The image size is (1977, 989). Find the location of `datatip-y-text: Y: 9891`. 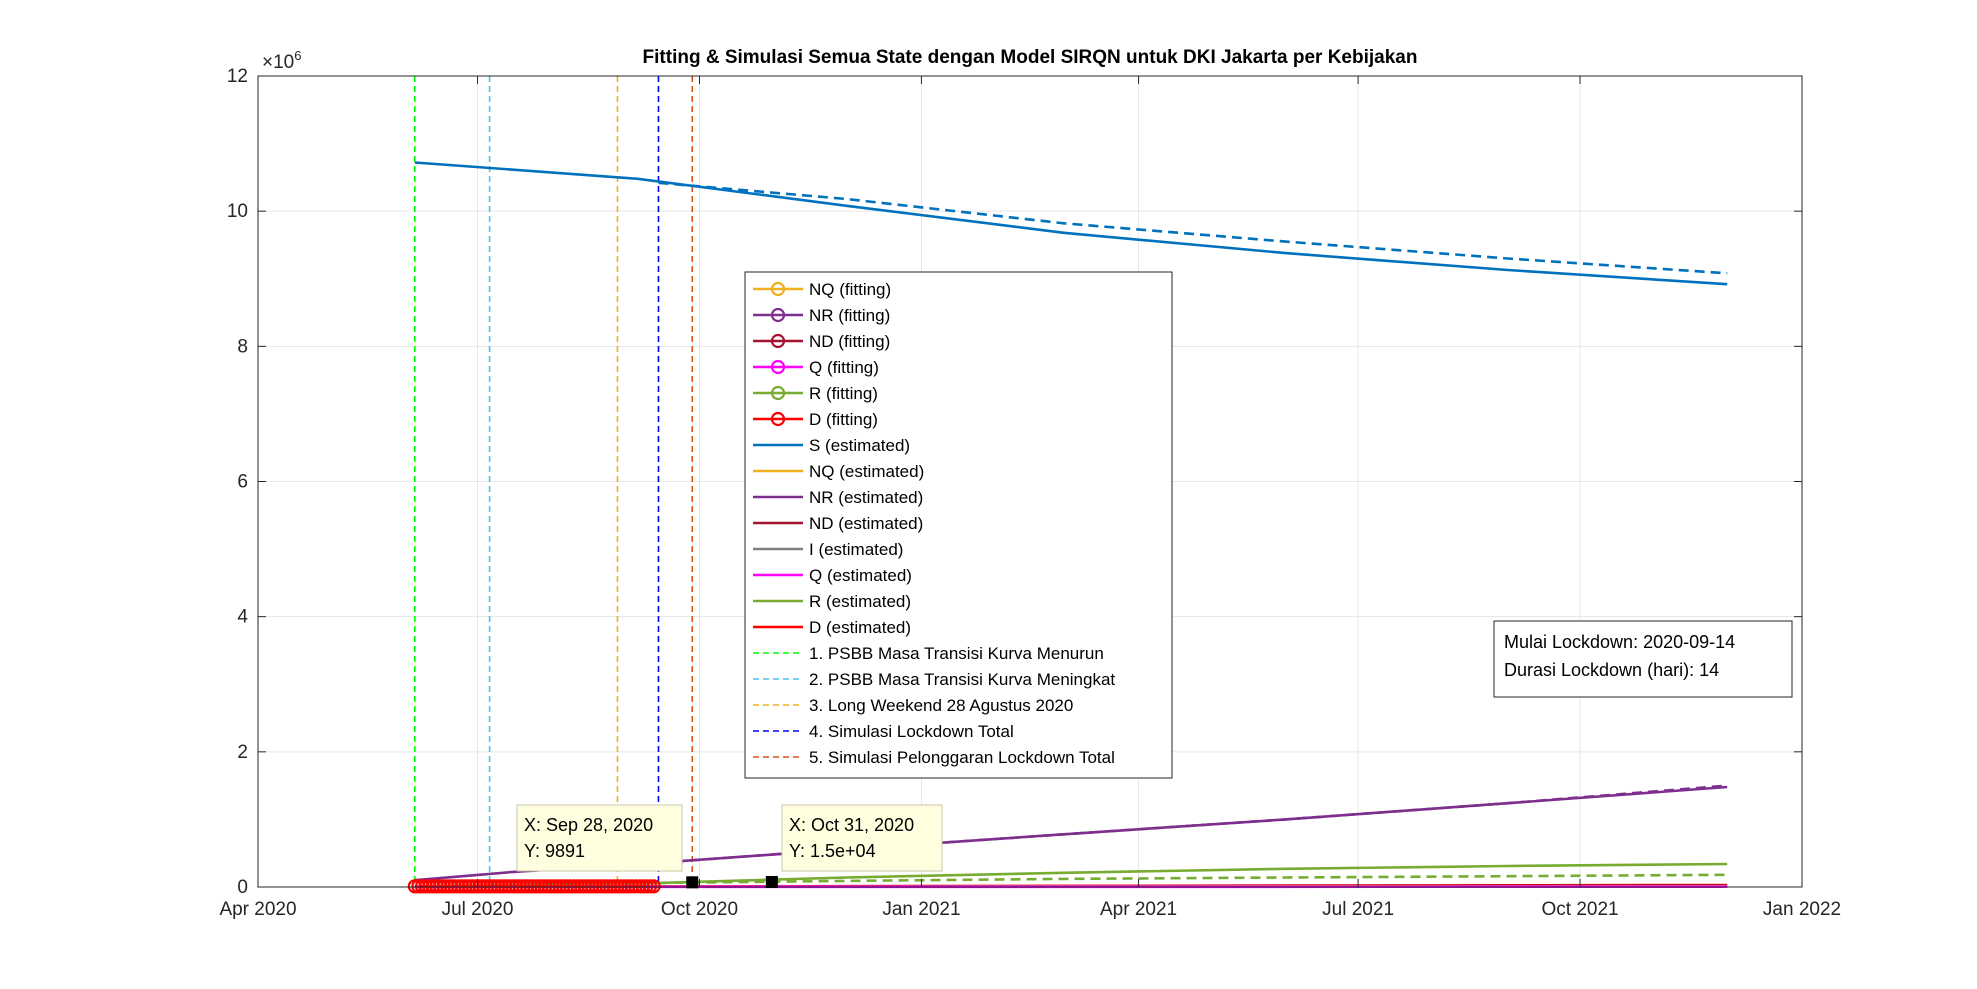

datatip-y-text: Y: 9891 is located at coordinates (554, 851).